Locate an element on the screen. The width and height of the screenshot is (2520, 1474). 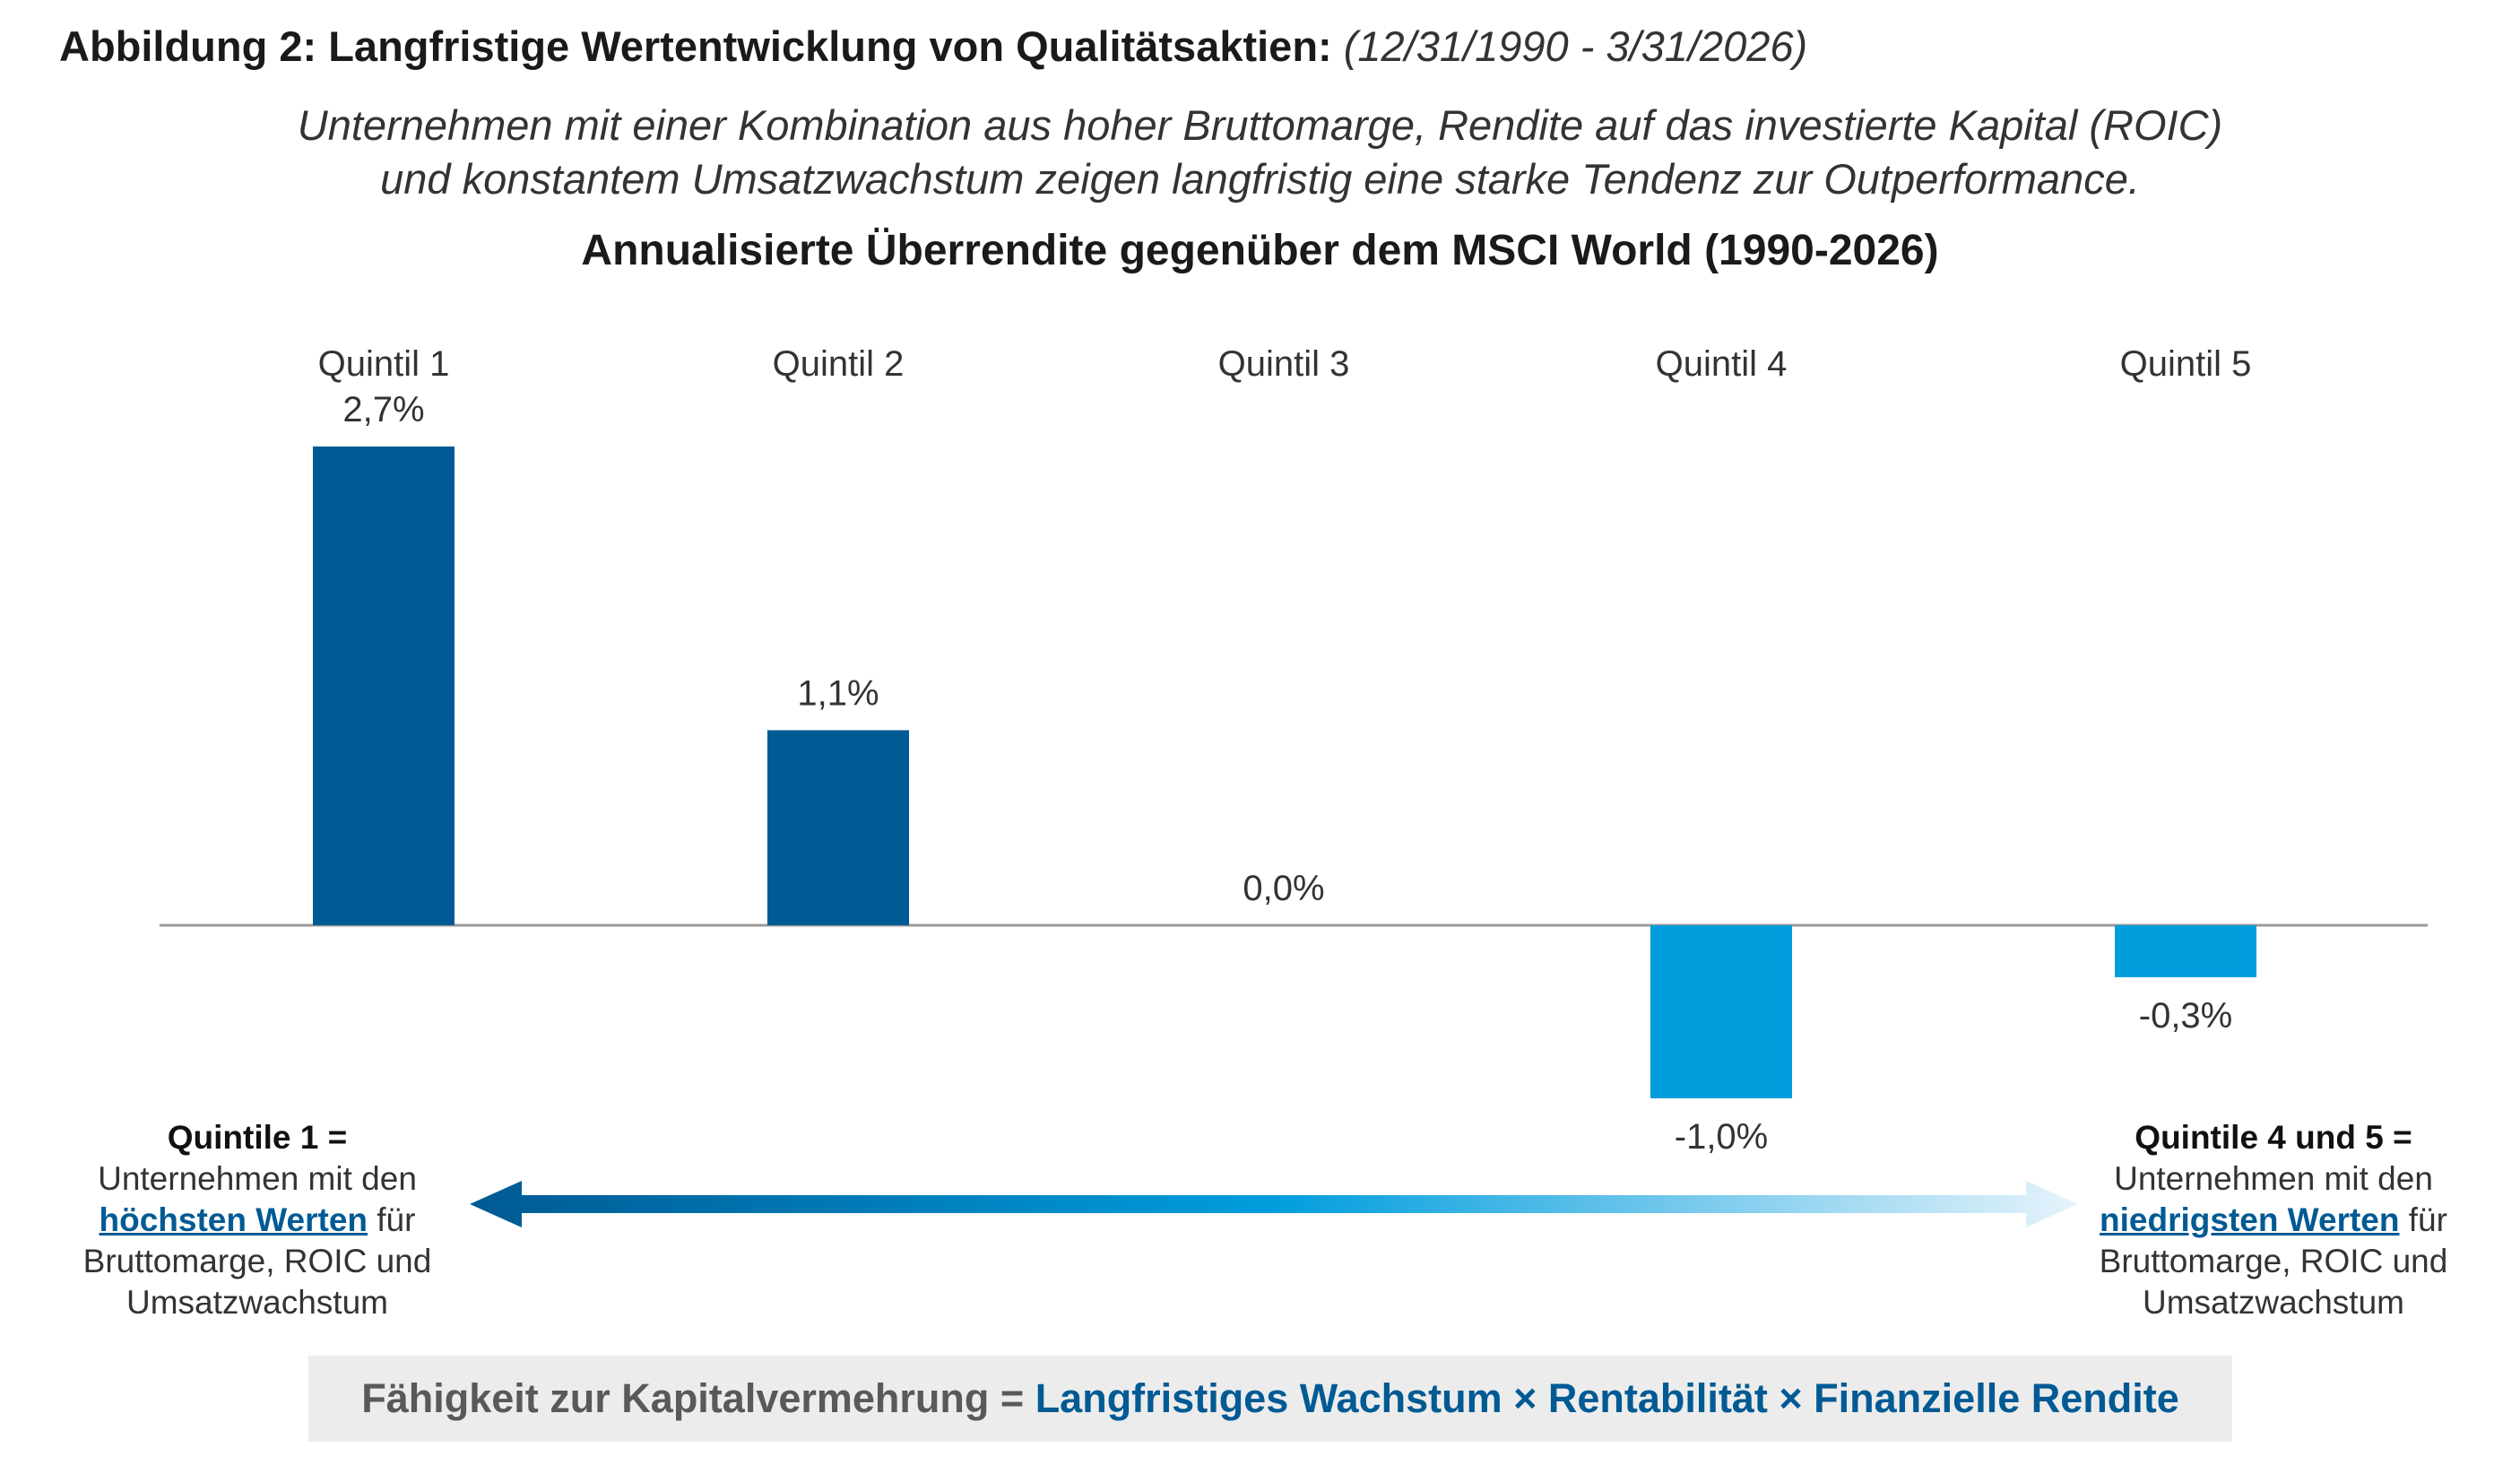
left-annotation-line3: Bruttomarge, ROIC und is located at coordinates (257, 1261).